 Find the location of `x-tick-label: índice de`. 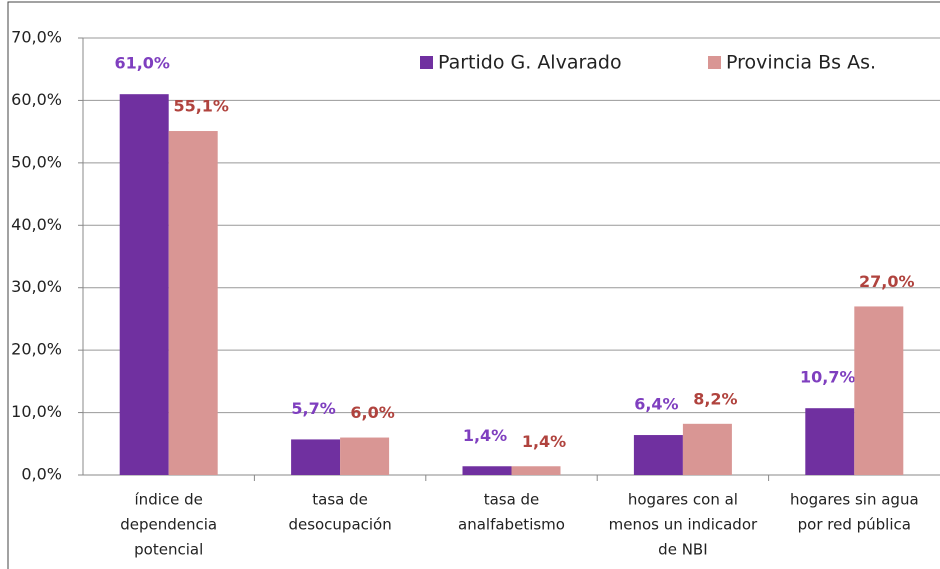

x-tick-label: índice de is located at coordinates (169, 500).